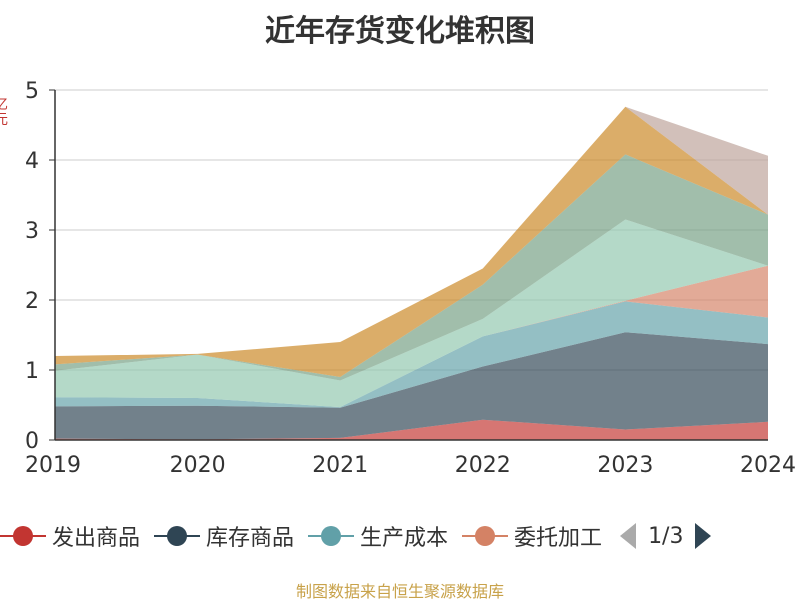 The width and height of the screenshot is (800, 602). Describe the element at coordinates (198, 465) in the screenshot. I see `x-tick-label: 2020` at that location.